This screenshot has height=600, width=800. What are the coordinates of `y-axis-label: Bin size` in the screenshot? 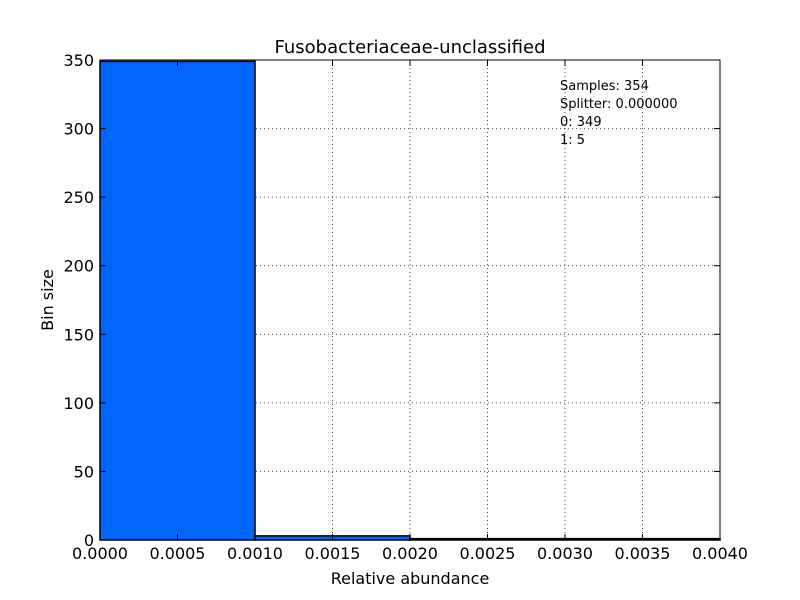 It's located at (47, 300).